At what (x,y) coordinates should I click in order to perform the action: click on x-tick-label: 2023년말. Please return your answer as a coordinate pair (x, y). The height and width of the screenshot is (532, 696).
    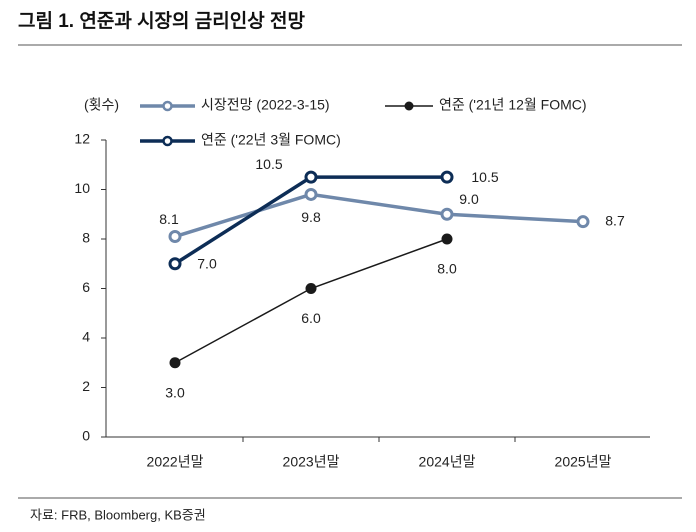
    Looking at the image, I should click on (311, 462).